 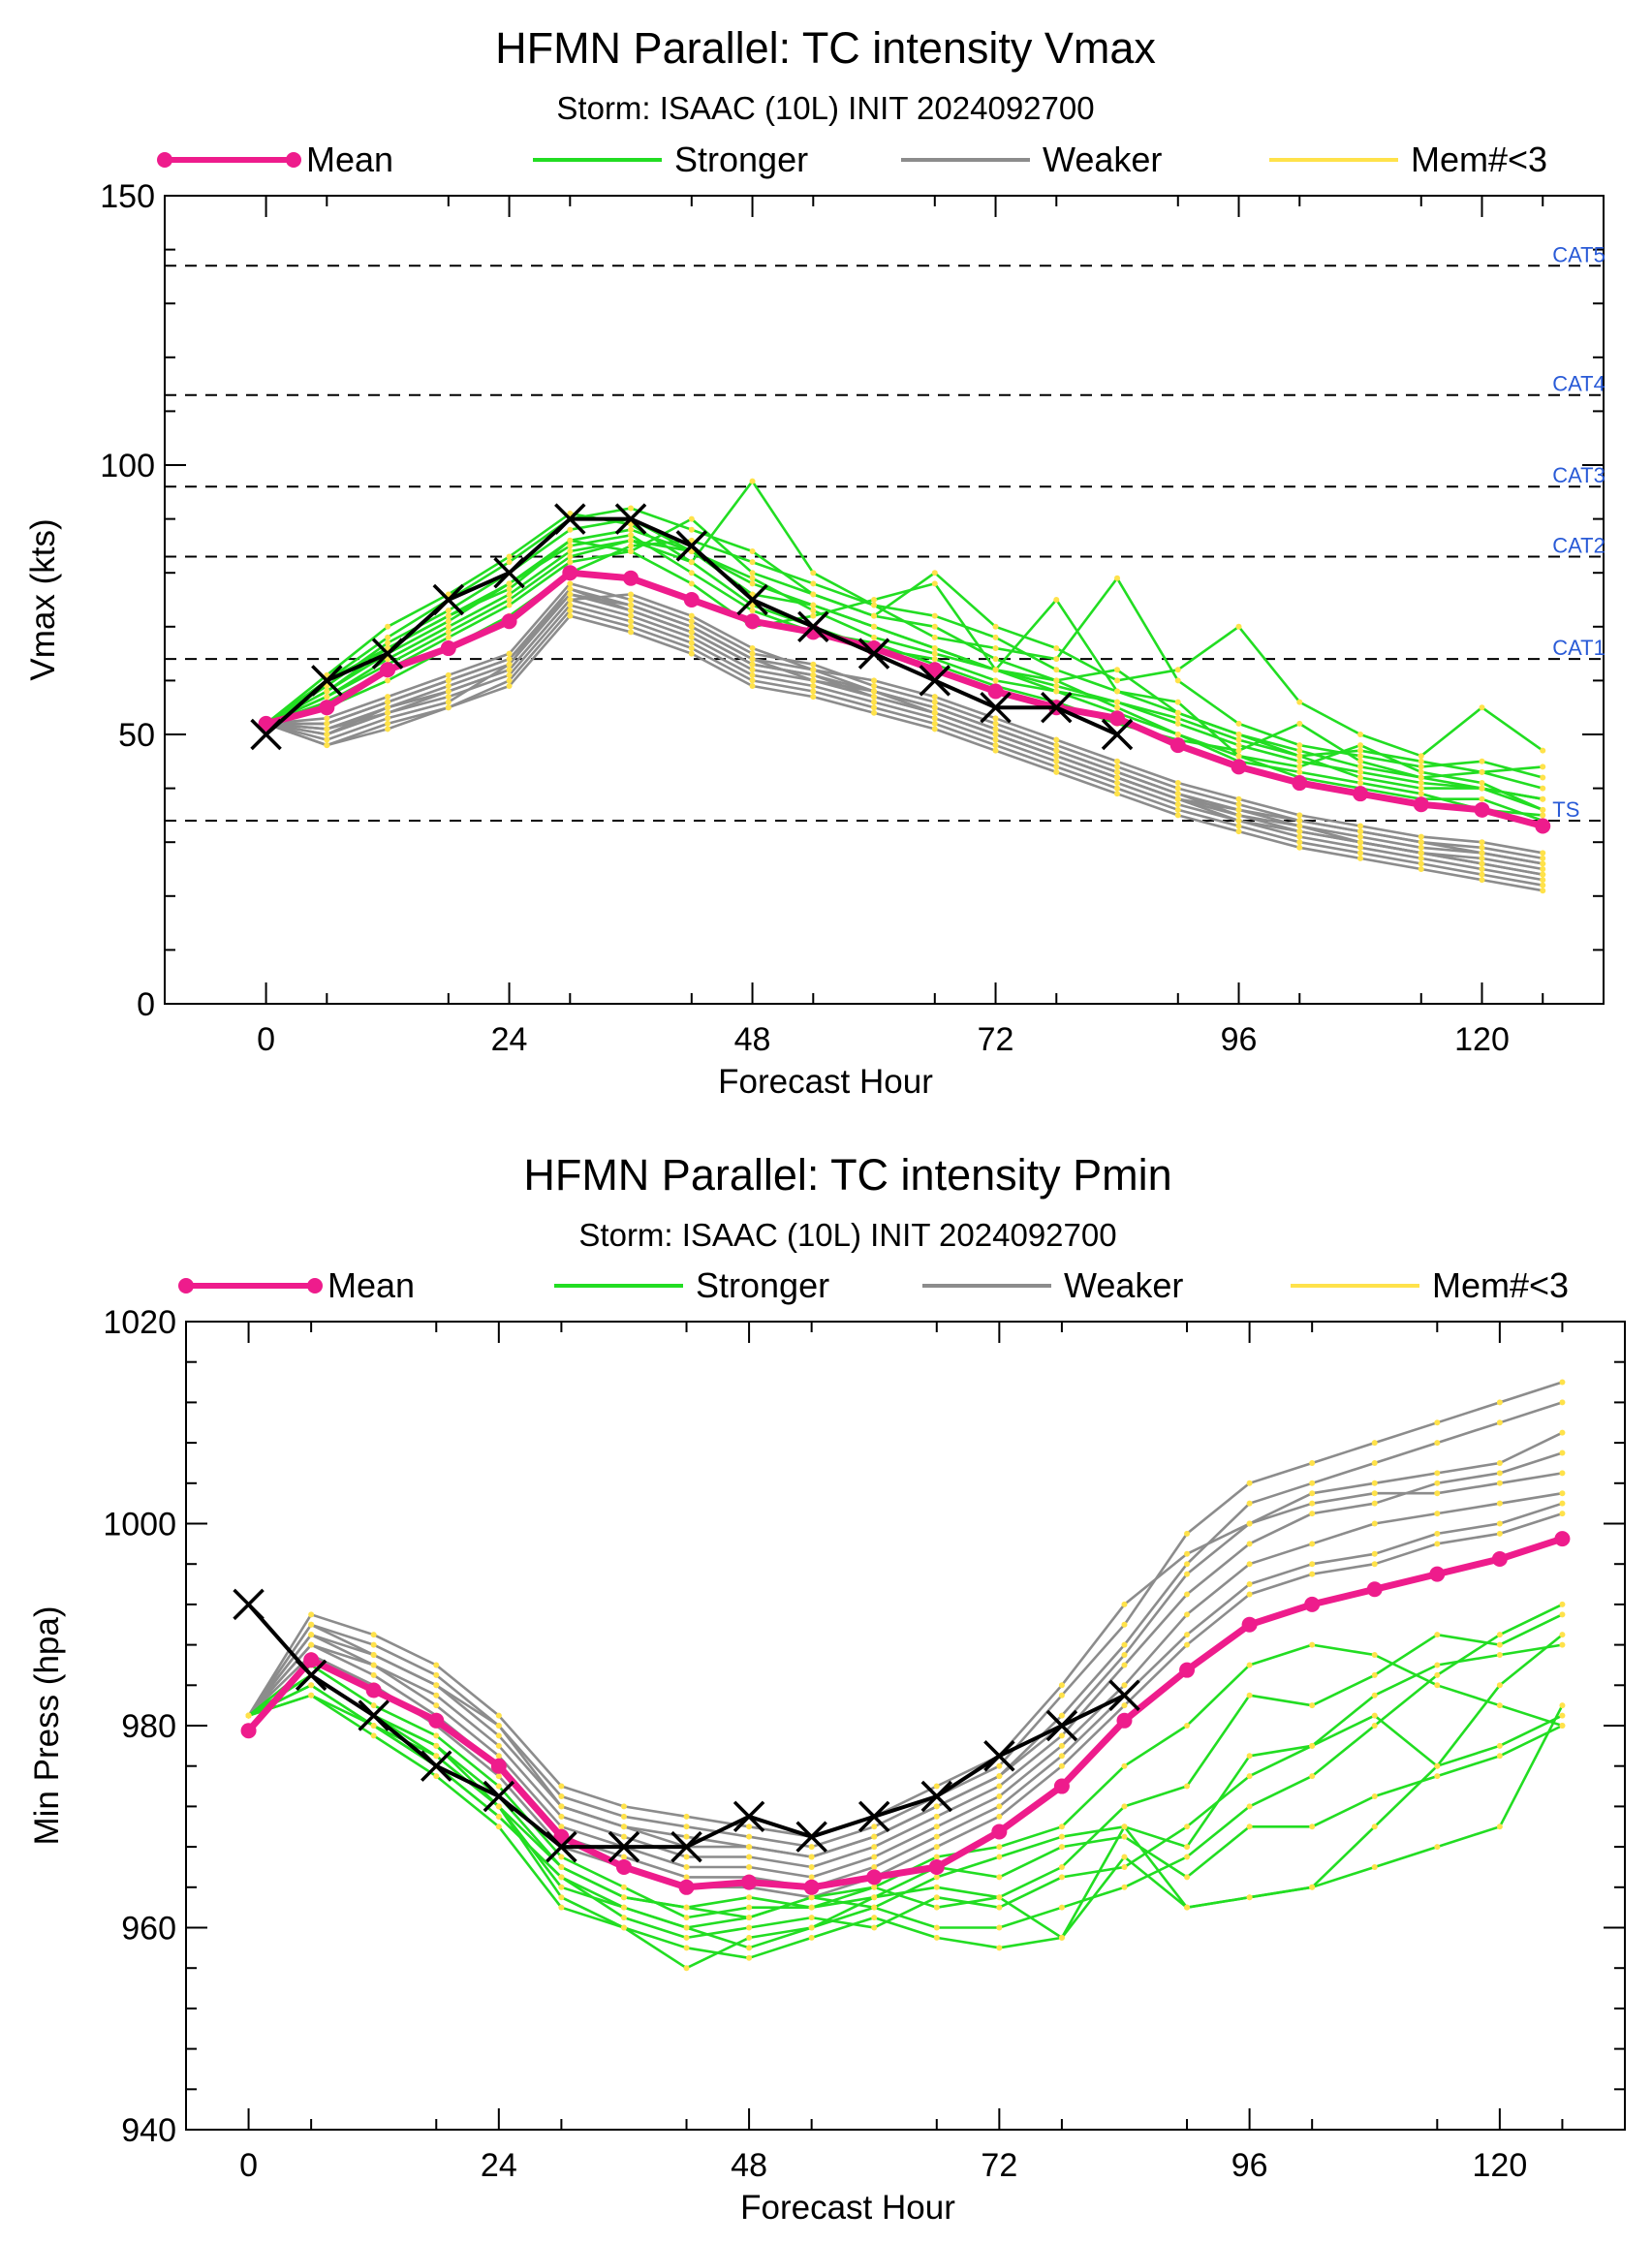 What do you see at coordinates (248, 2165) in the screenshot?
I see `pmin-x-tick-label: 0` at bounding box center [248, 2165].